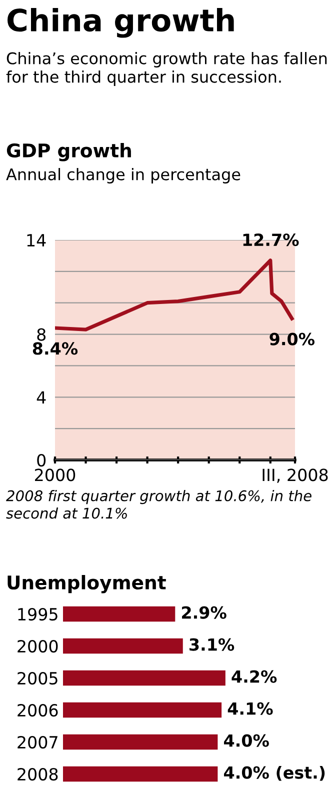  What do you see at coordinates (274, 773) in the screenshot?
I see `data-label: 4.0% (est.)` at bounding box center [274, 773].